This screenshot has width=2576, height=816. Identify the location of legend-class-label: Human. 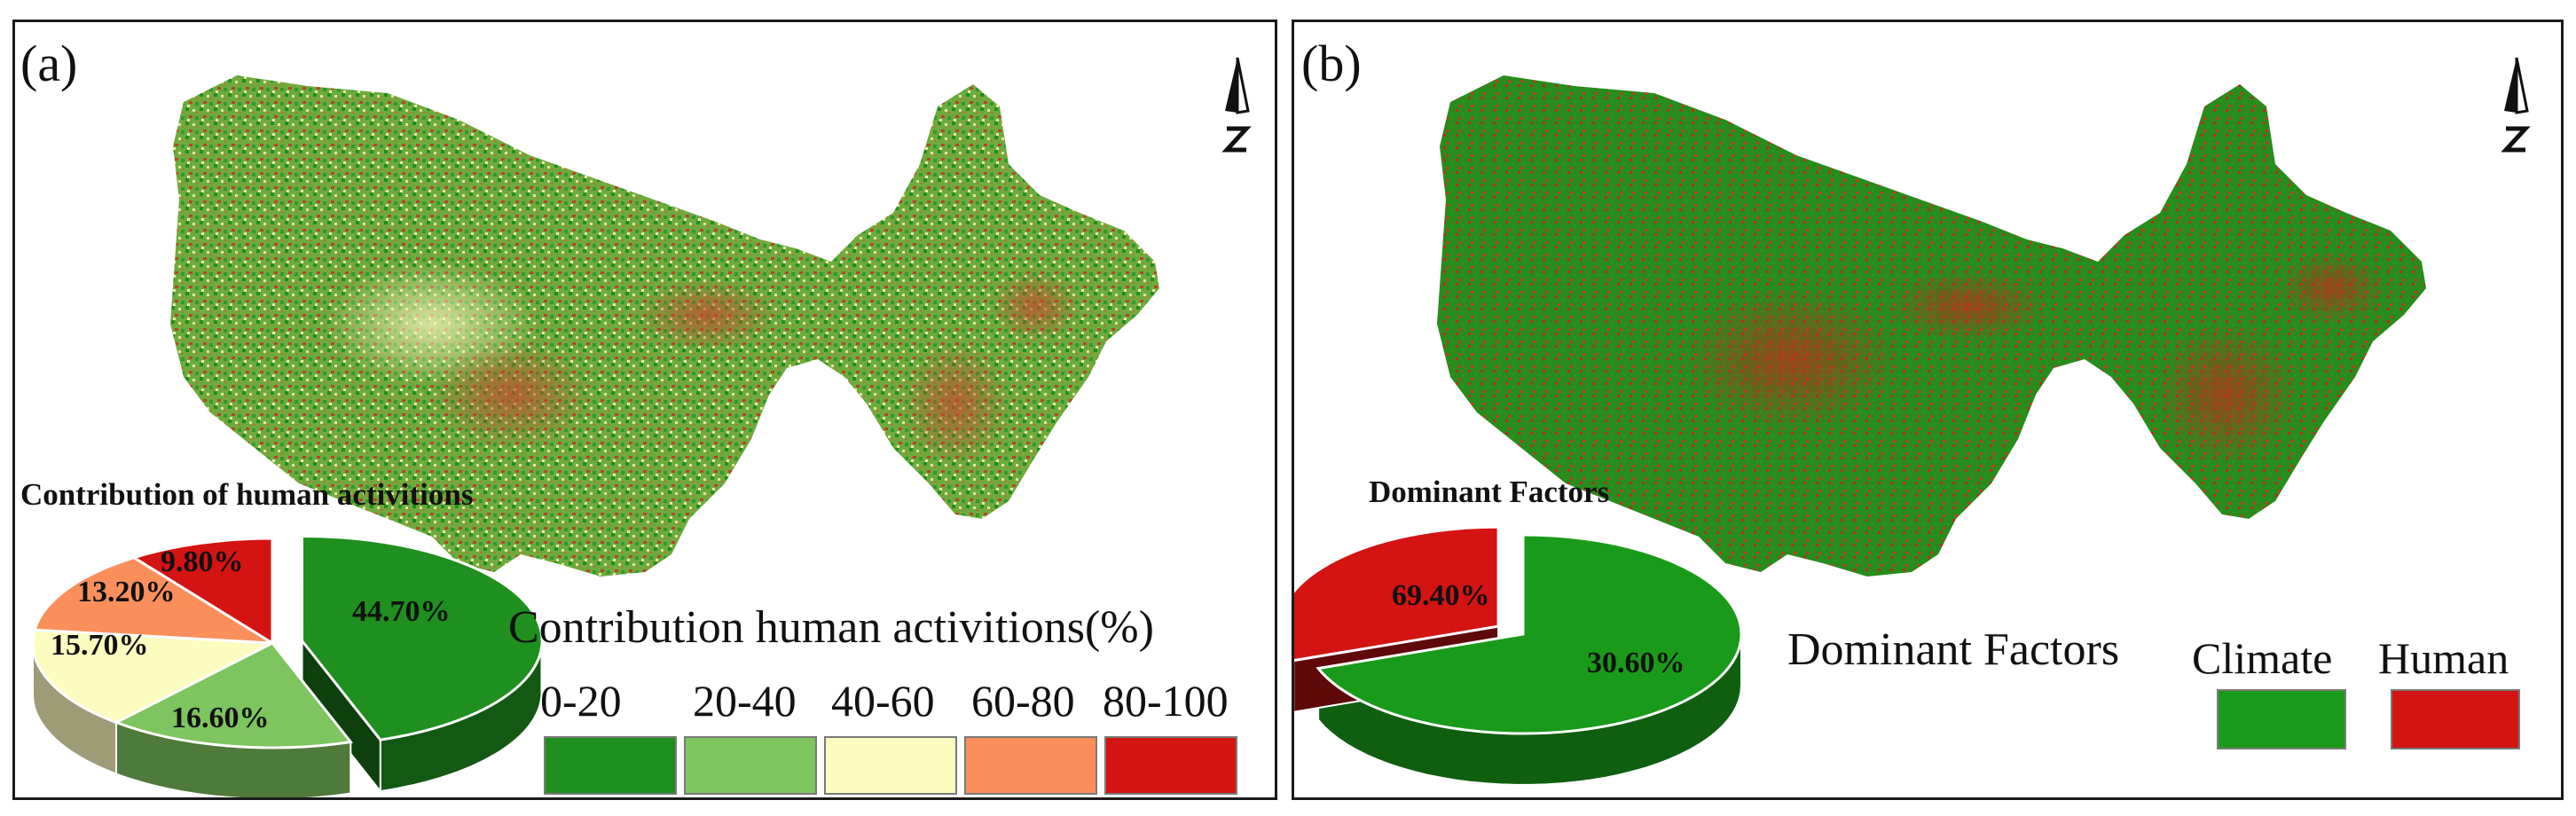
(2443, 658).